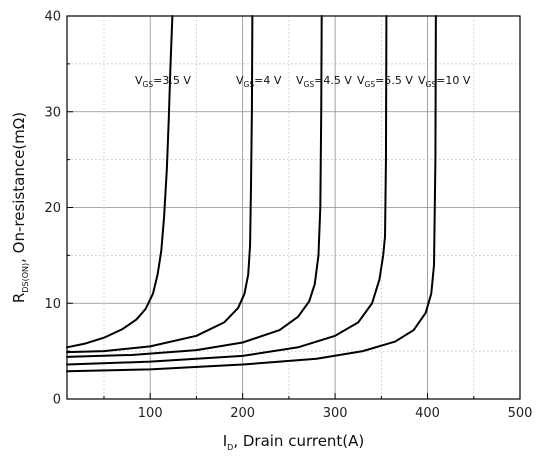  Describe the element at coordinates (242, 413) in the screenshot. I see `x-tick-label: 200` at that location.